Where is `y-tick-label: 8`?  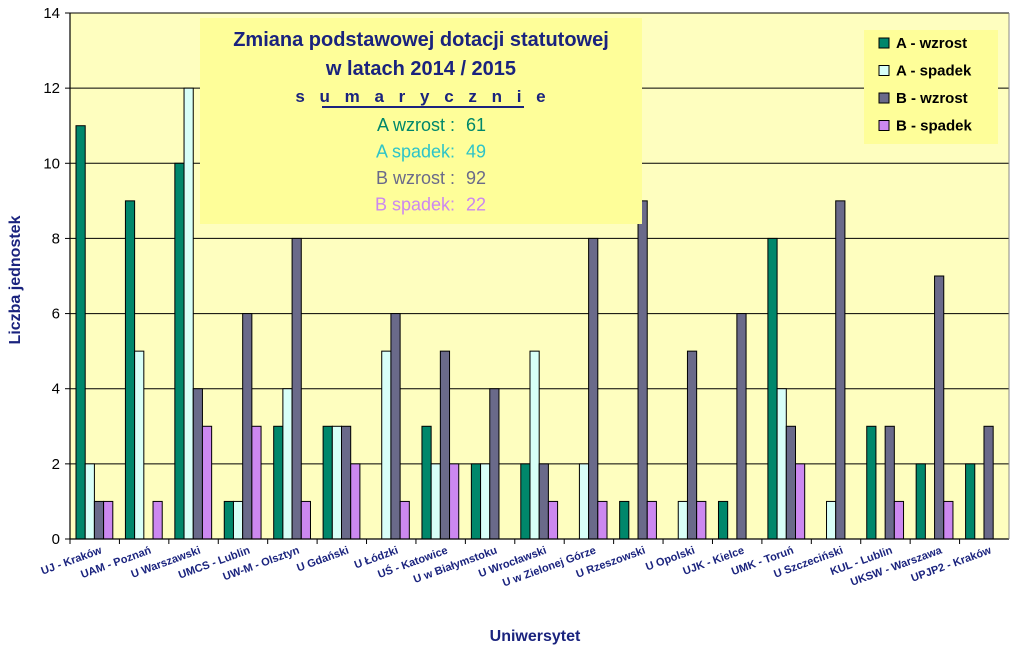 y-tick-label: 8 is located at coordinates (56, 238).